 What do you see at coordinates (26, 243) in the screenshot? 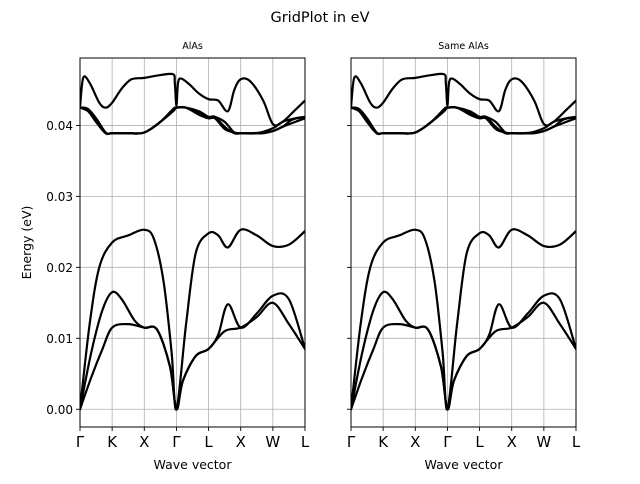
I see `y-axis-label: Energy (eV)` at bounding box center [26, 243].